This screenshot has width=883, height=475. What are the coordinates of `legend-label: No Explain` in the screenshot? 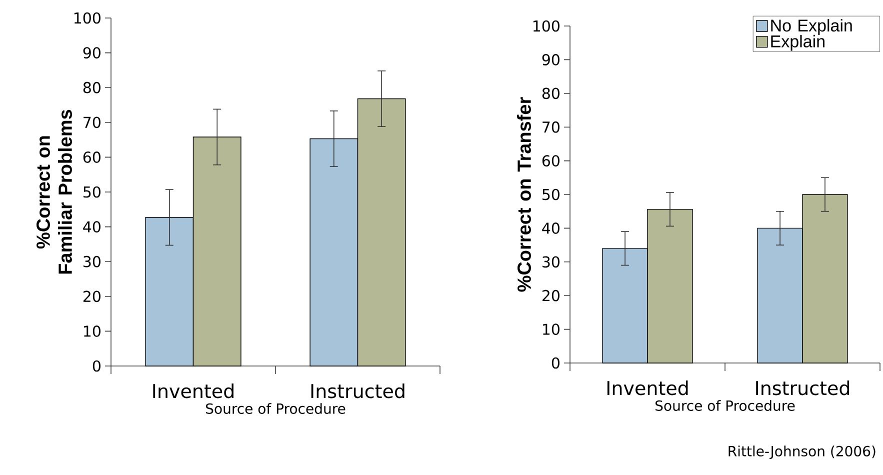 It's located at (811, 27).